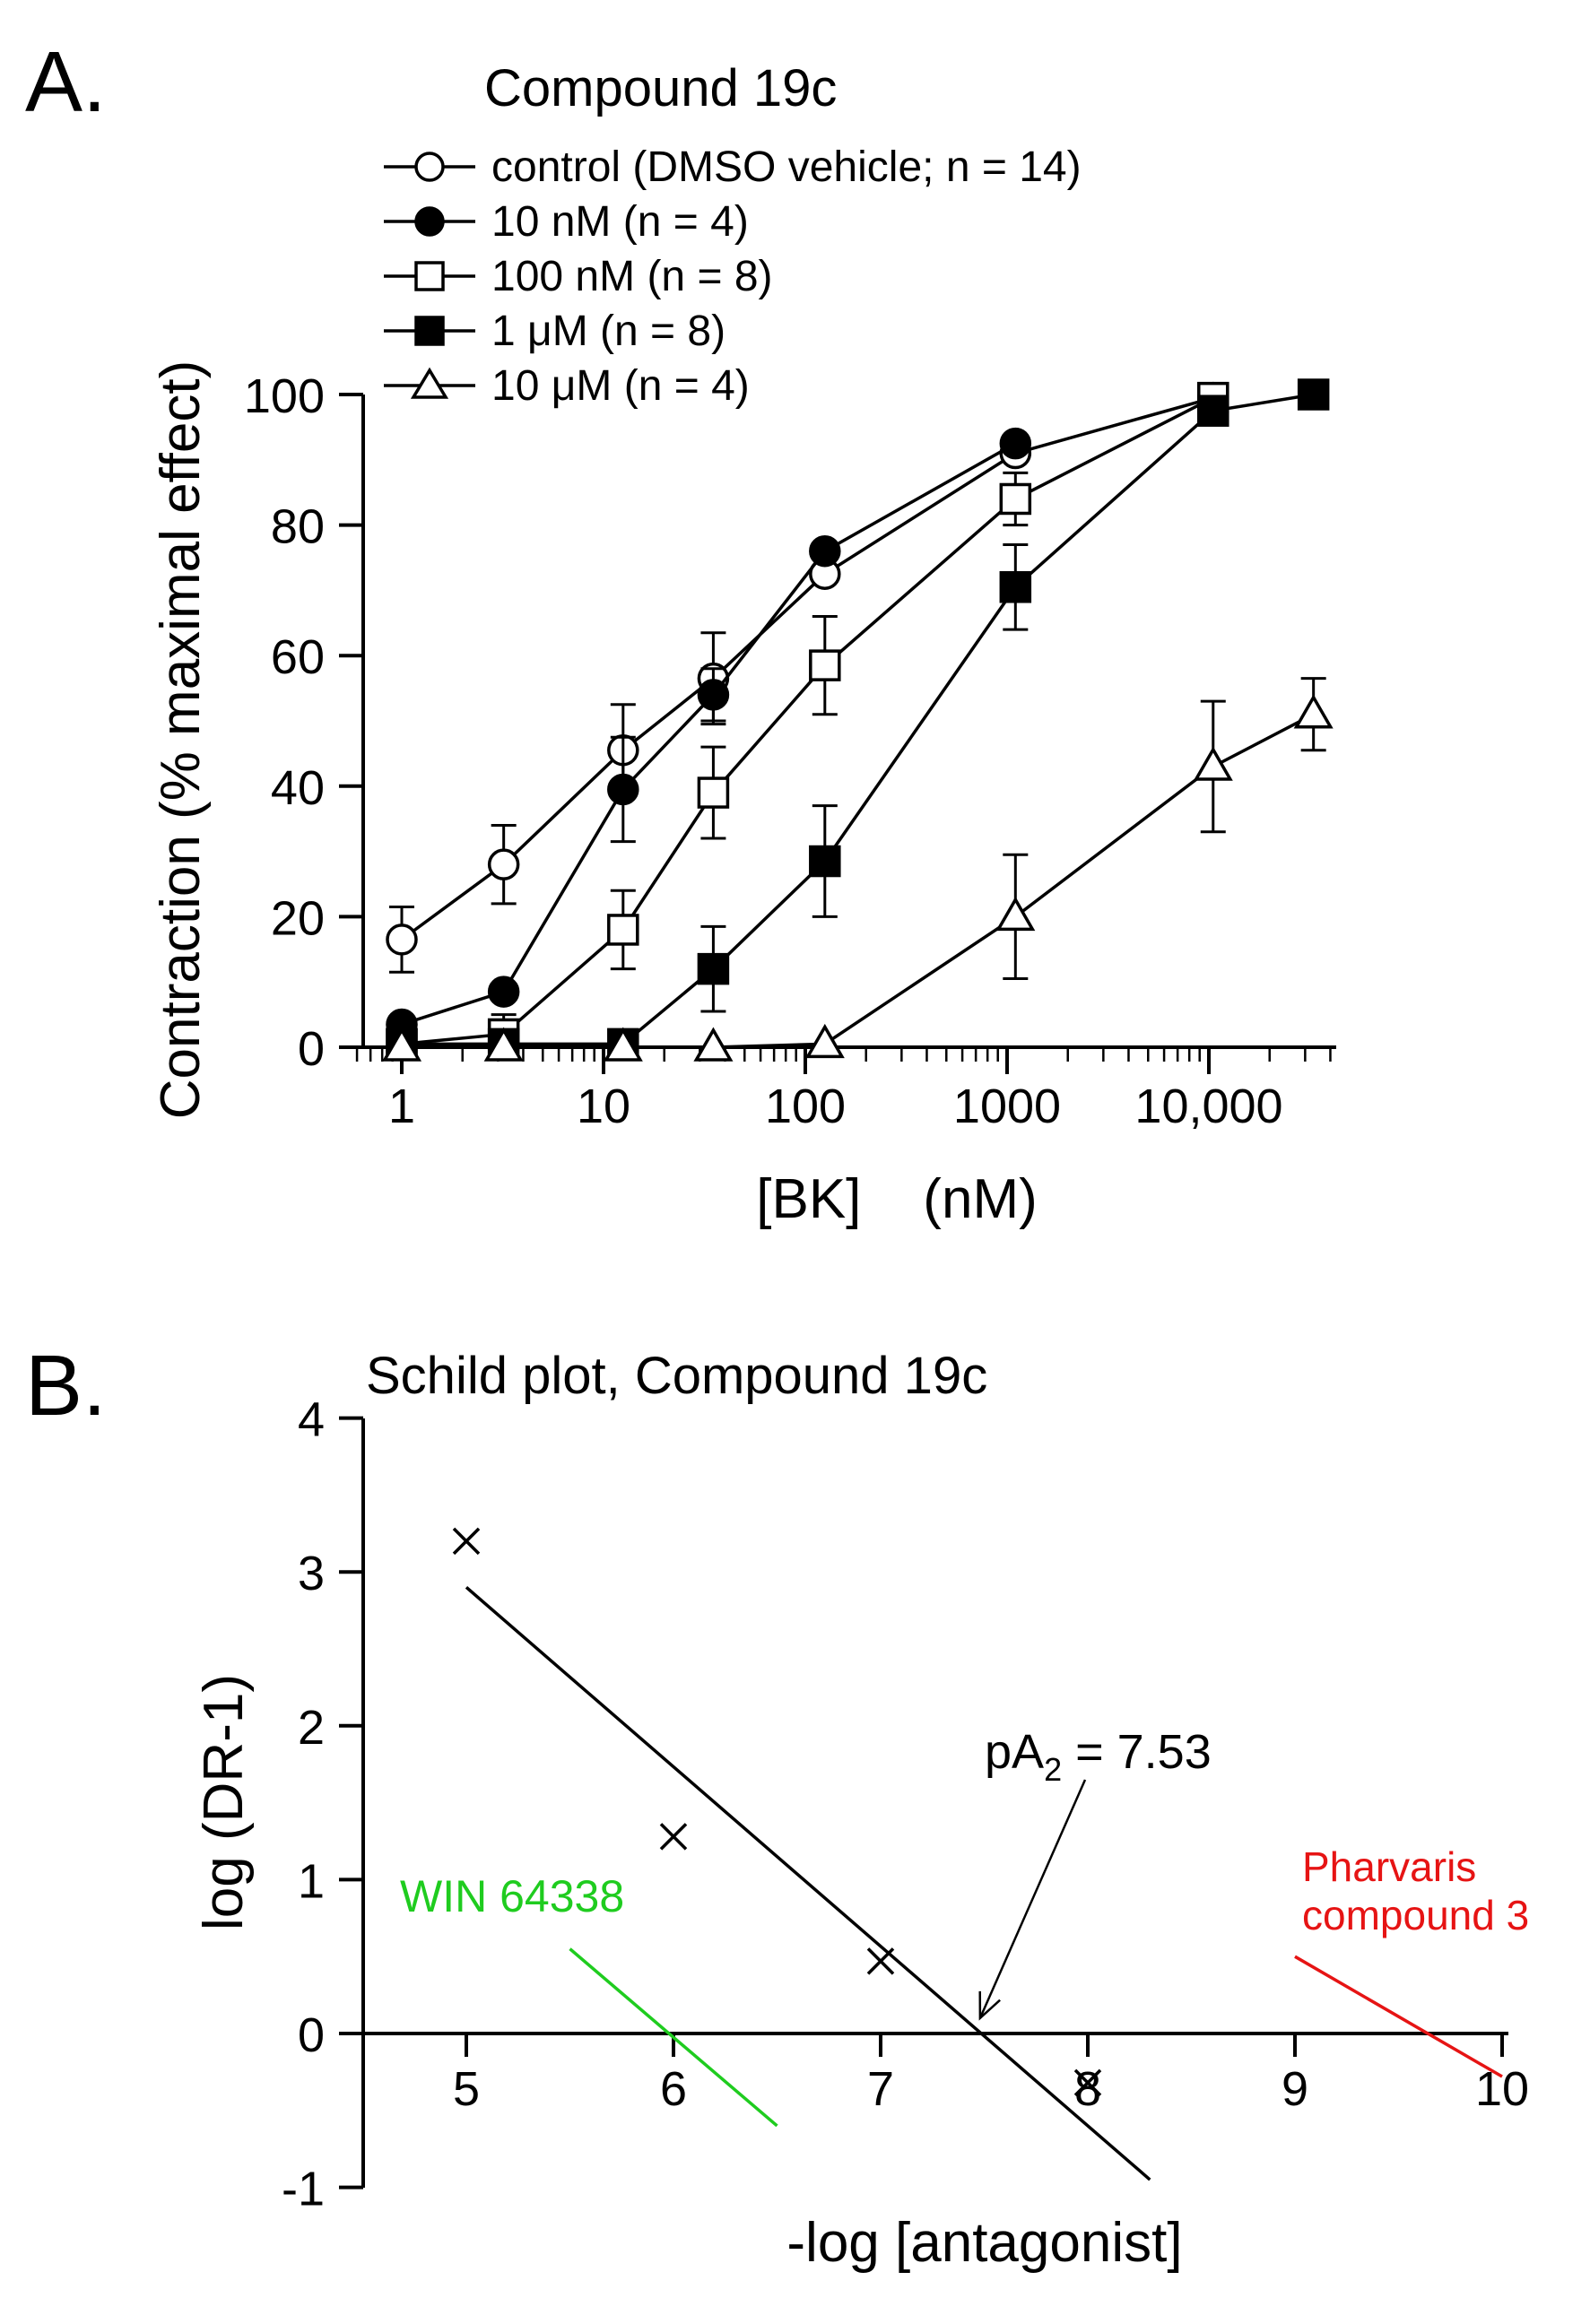  I want to click on panel-b-x-label: -log [antagonist], so click(984, 2243).